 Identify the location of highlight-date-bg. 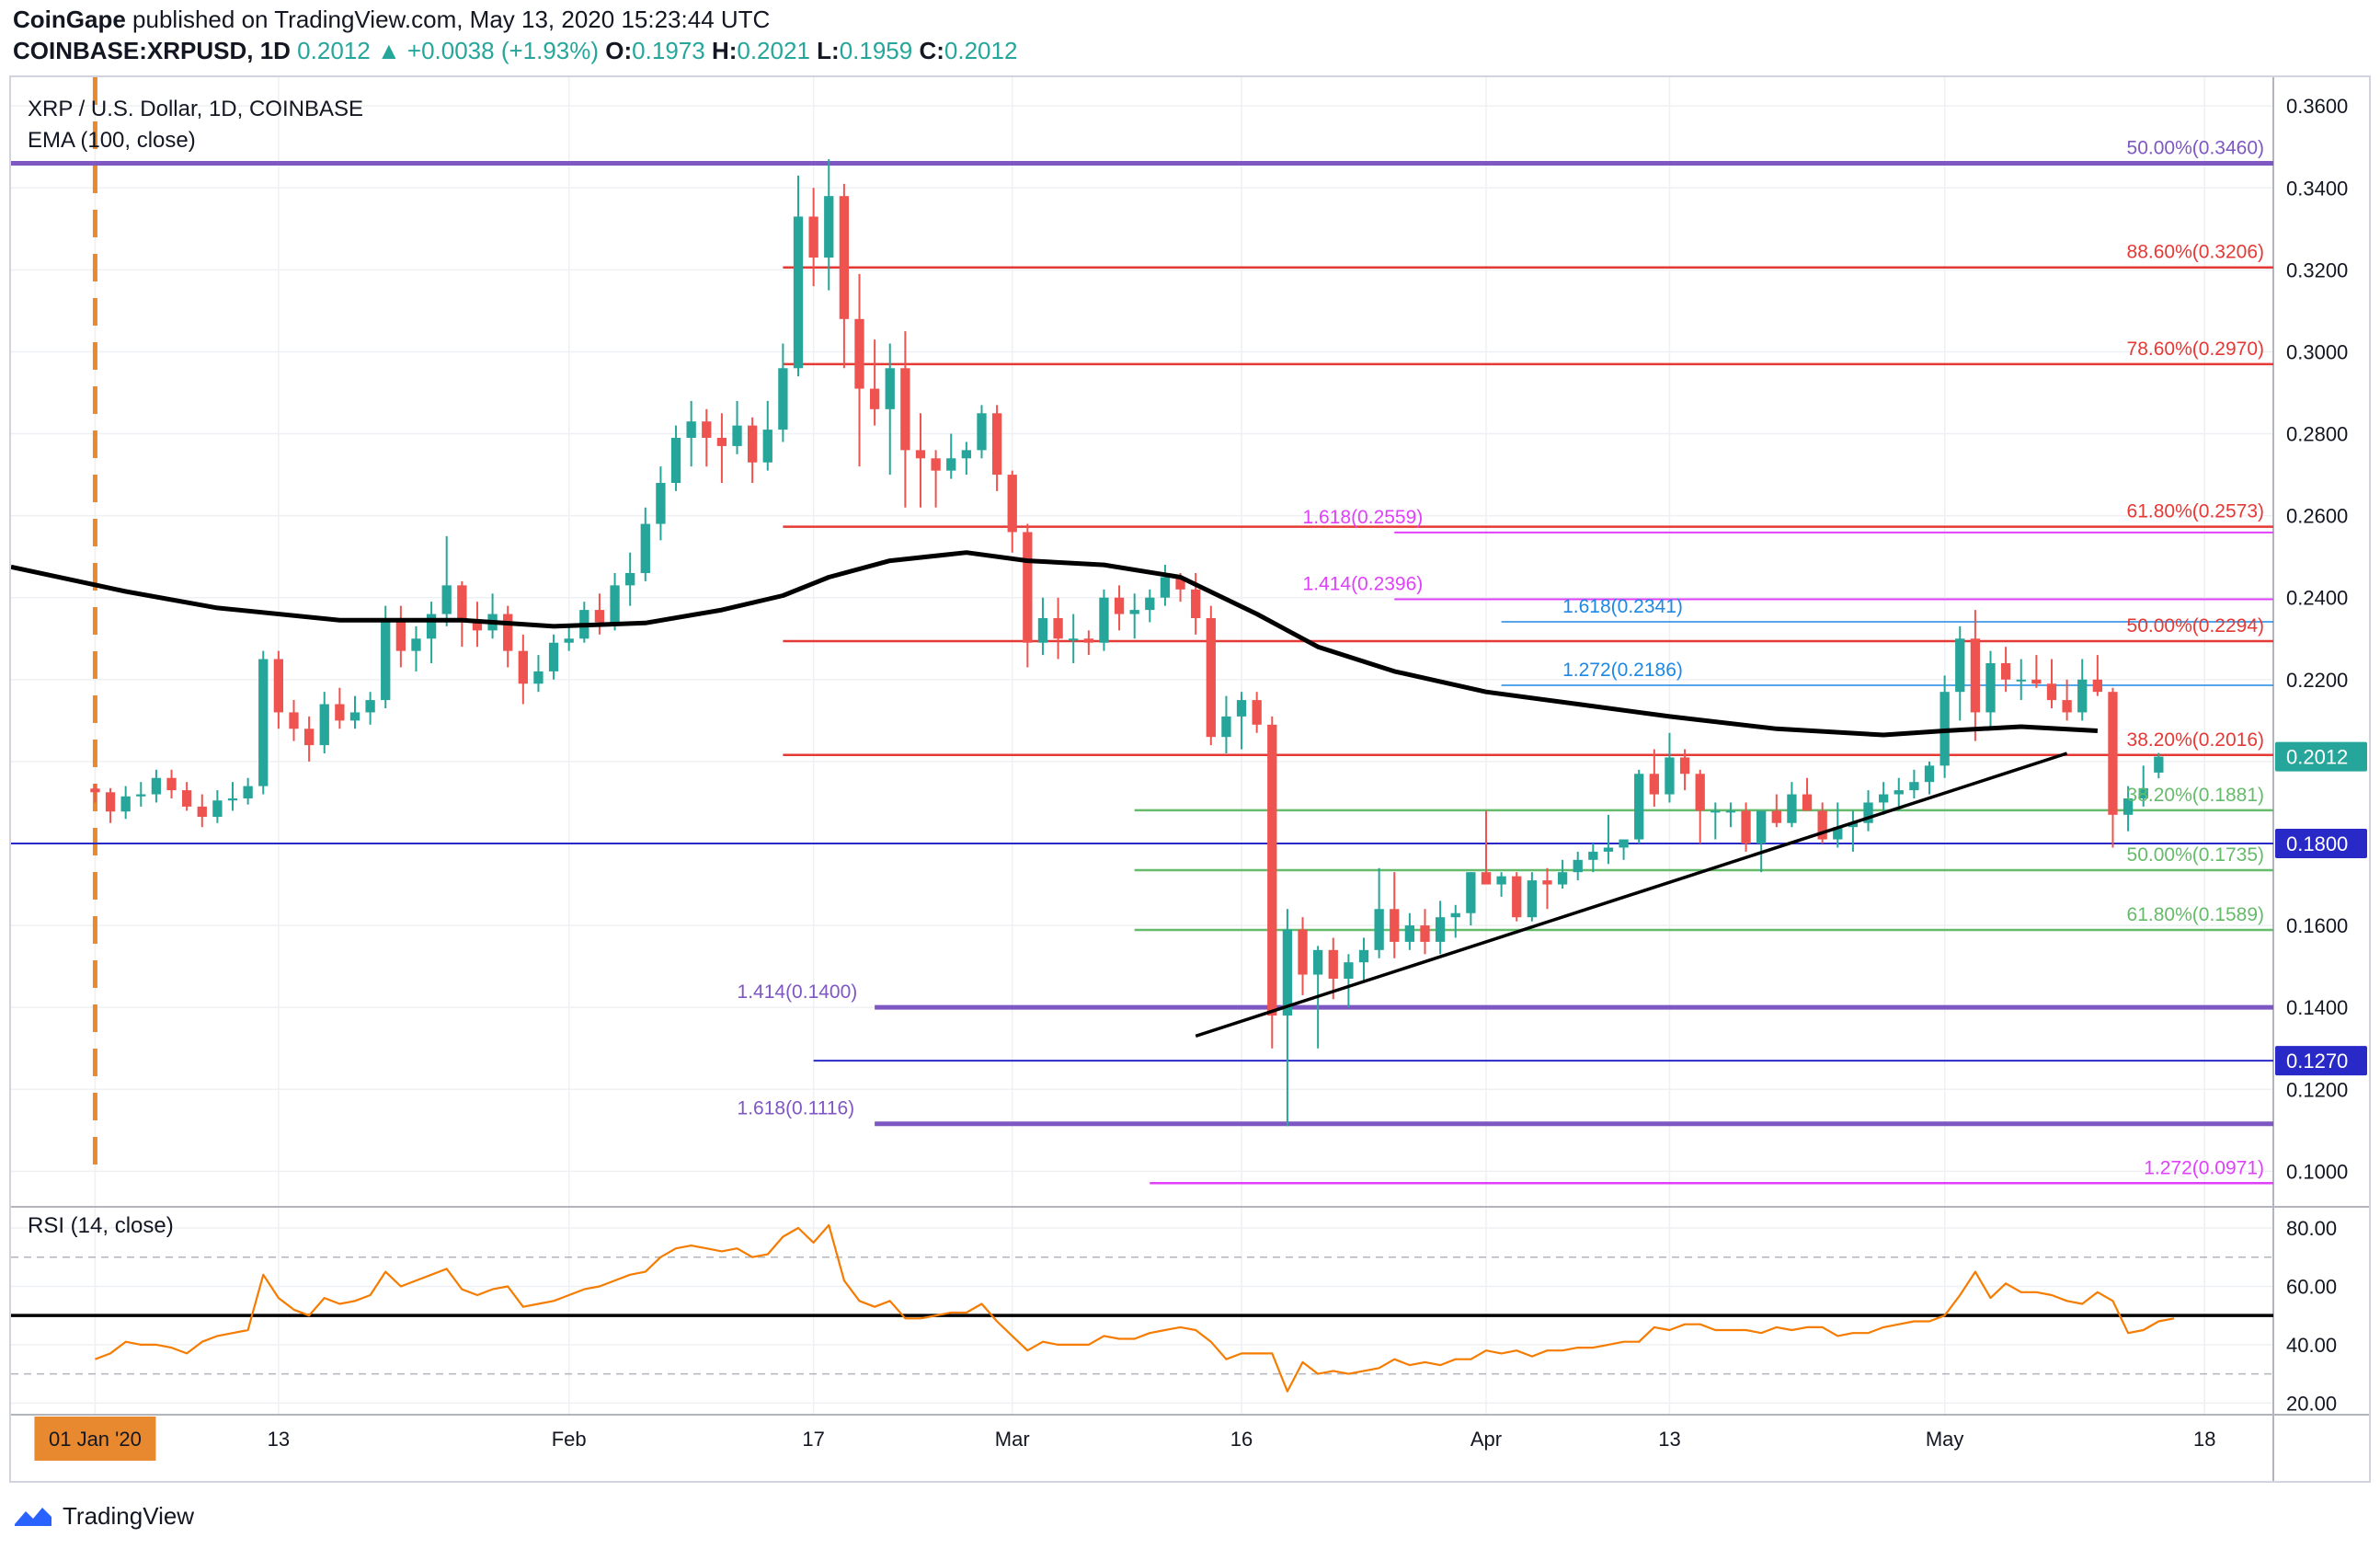
(95, 1439).